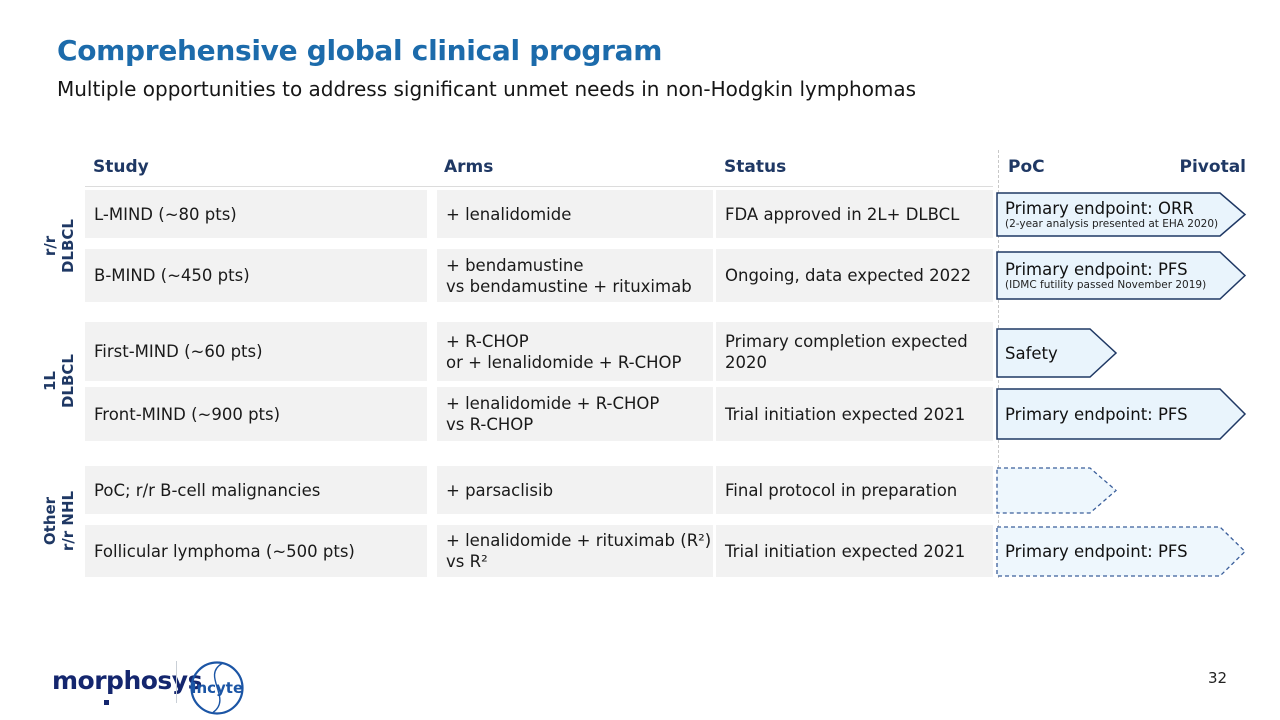 This screenshot has width=1280, height=720. I want to click on arrow-main-label: Safety, so click(1031, 353).